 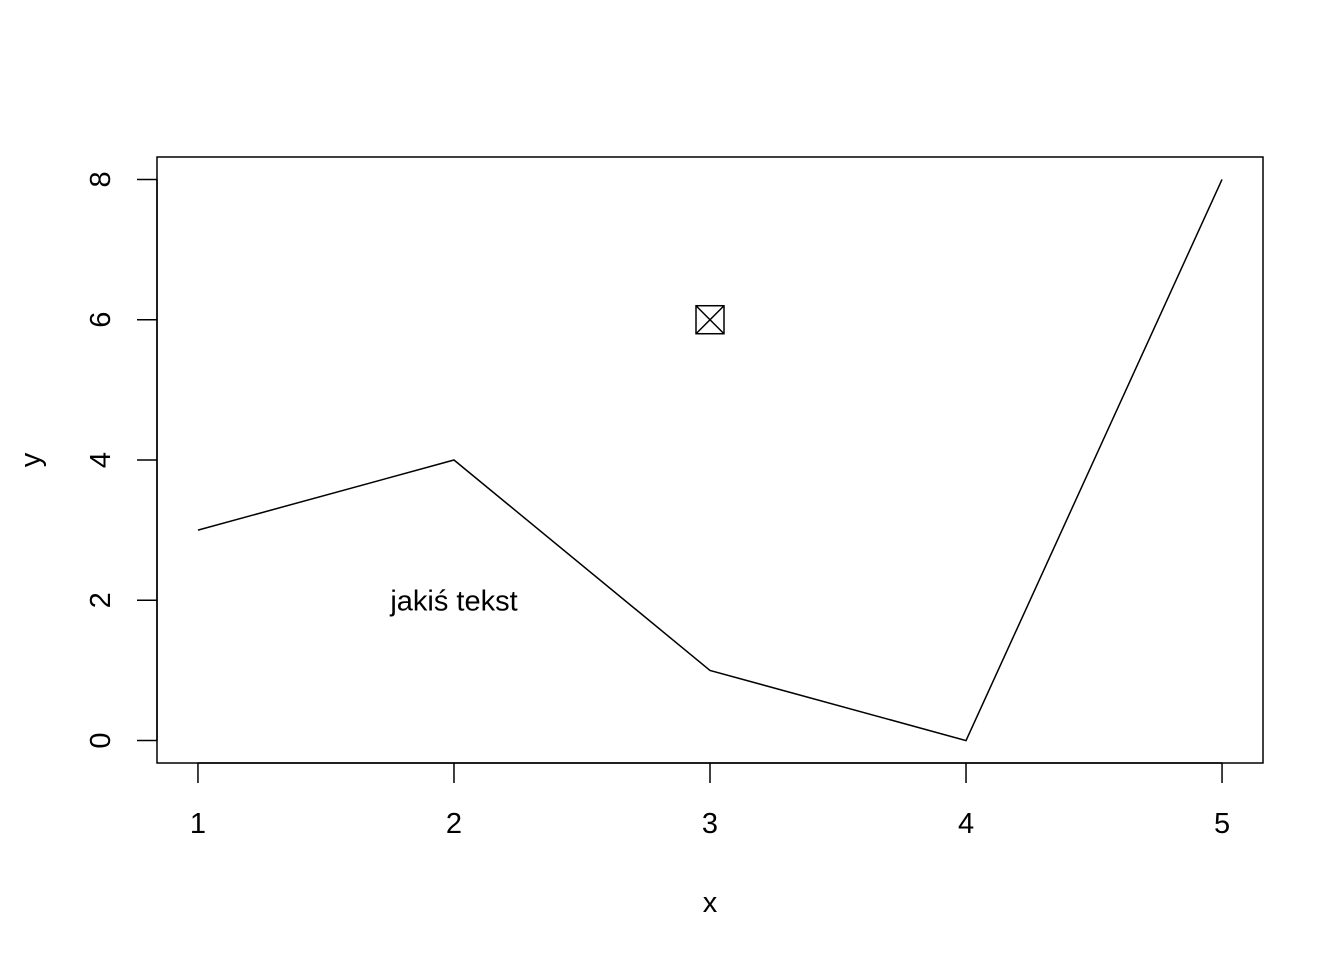 I want to click on y-axis: 0 2 4 6 8, so click(x=121, y=460).